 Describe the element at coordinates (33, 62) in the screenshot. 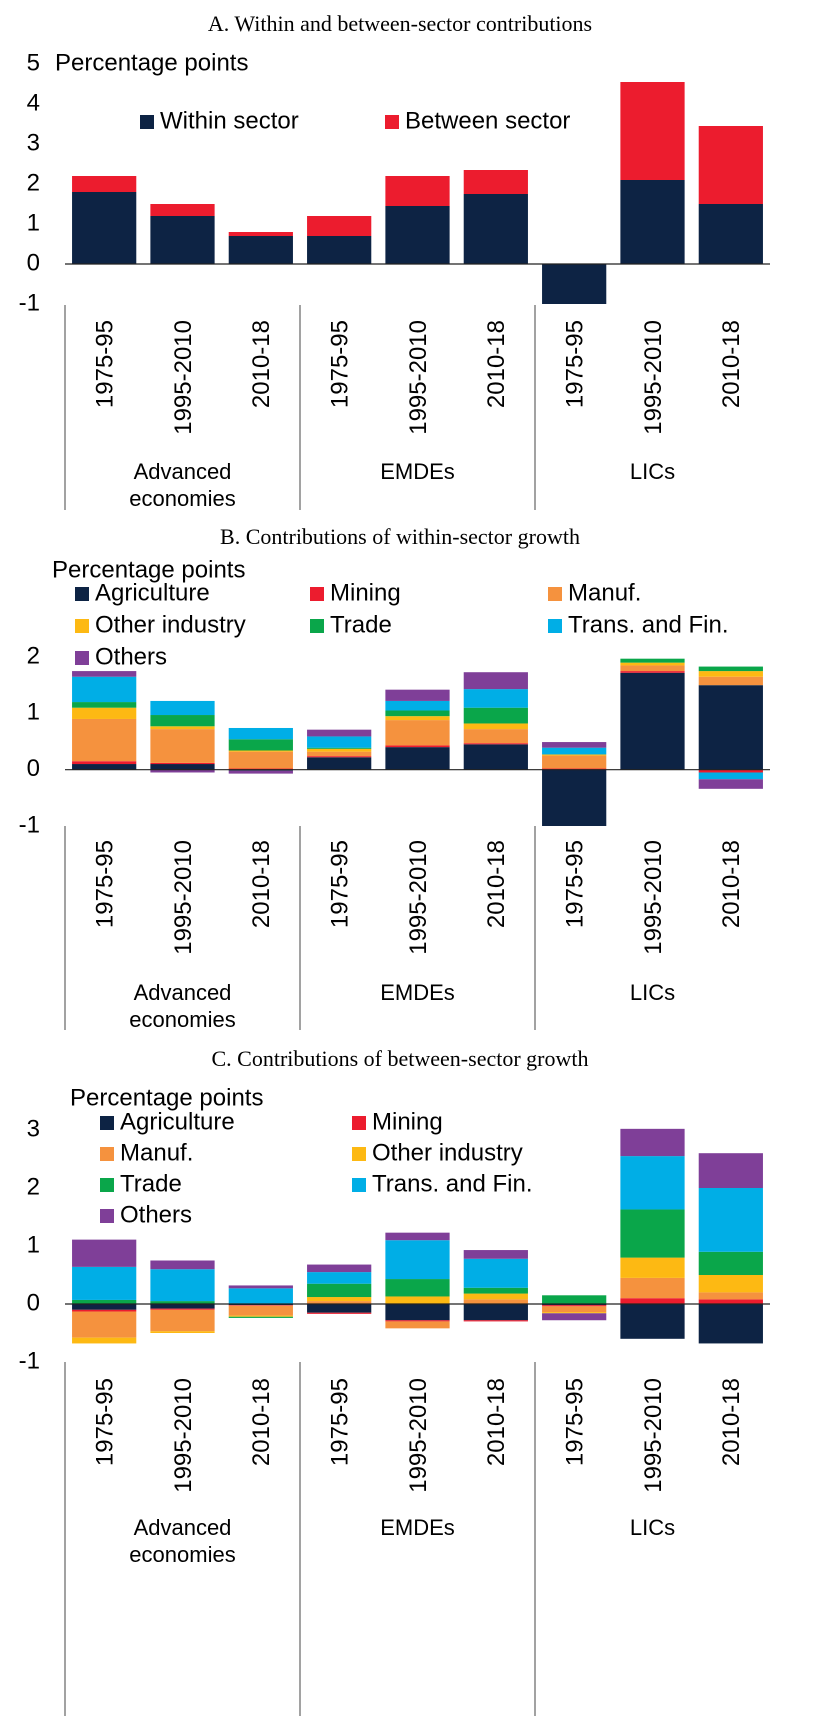

I see `y-tick-label: 5` at that location.